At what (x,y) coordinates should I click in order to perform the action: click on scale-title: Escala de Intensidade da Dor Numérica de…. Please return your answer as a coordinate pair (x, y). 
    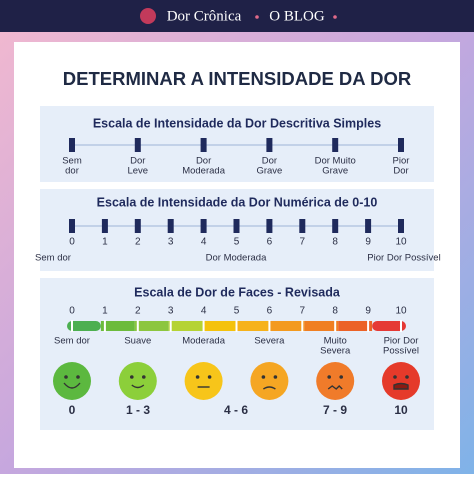
    Looking at the image, I should click on (237, 202).